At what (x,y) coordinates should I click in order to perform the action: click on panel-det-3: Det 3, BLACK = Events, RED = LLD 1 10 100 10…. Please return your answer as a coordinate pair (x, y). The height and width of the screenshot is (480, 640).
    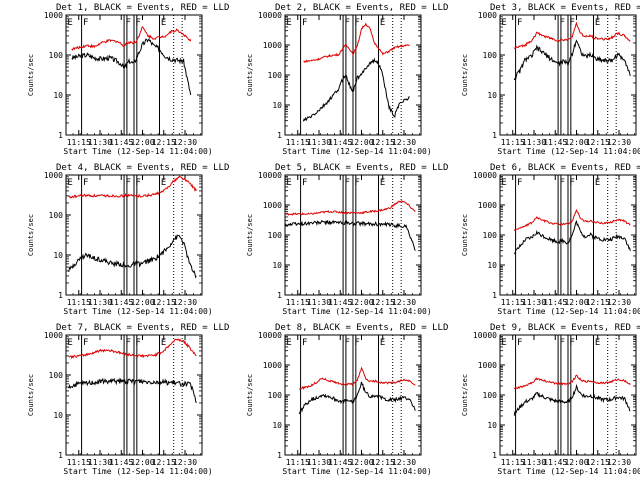
    Looking at the image, I should click on (550, 79).